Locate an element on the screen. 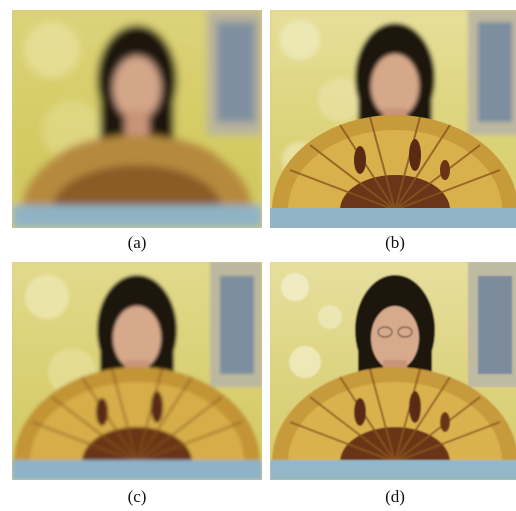 This screenshot has width=516, height=511. caption-a: (a) is located at coordinates (137, 242).